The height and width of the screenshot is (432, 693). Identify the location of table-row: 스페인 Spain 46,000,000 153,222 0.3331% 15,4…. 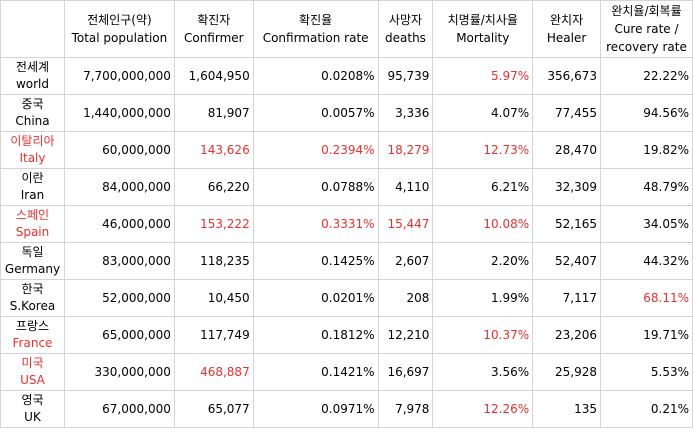
(346, 224).